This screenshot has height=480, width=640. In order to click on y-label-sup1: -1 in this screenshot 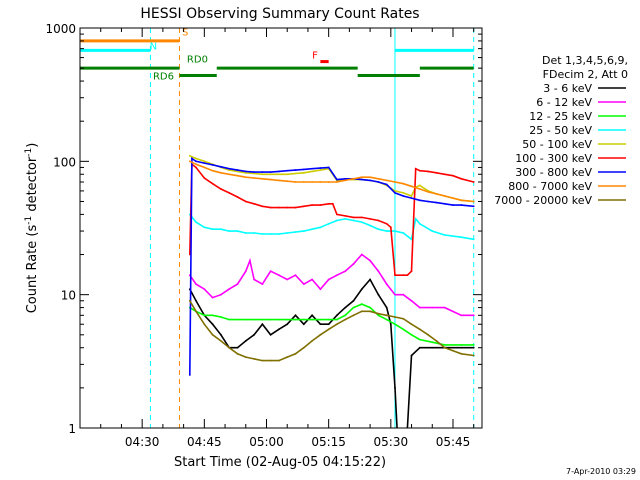, I will do `click(29, 220)`.